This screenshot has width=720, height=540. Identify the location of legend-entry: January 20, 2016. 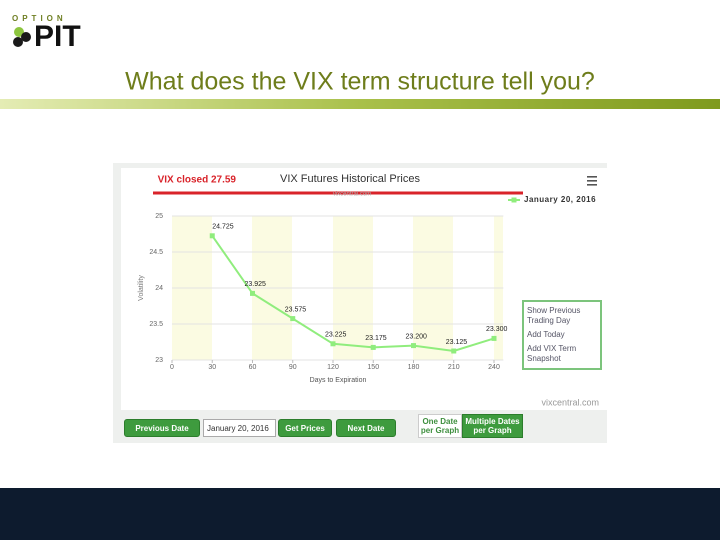
(560, 199).